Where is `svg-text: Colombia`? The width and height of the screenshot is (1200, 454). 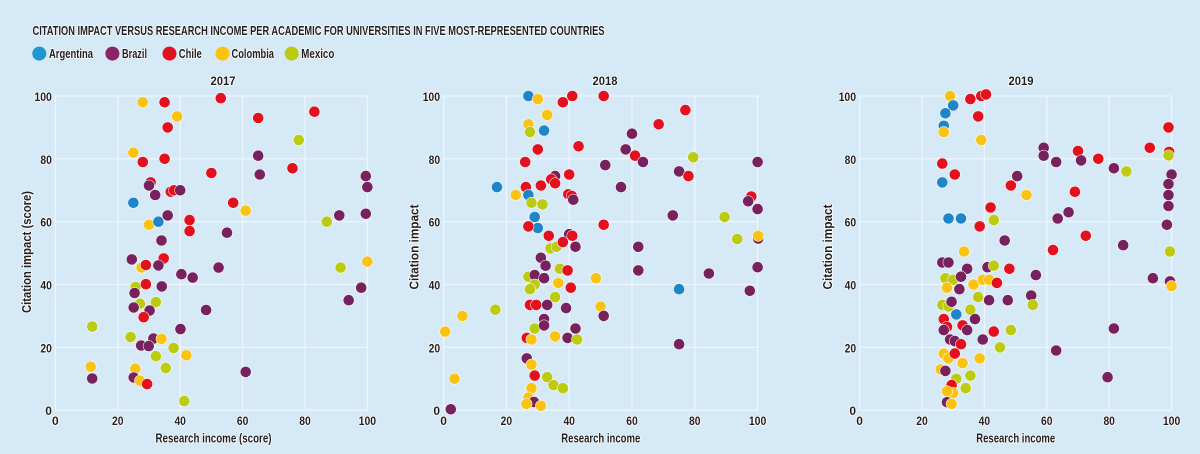
svg-text: Colombia is located at coordinates (253, 53).